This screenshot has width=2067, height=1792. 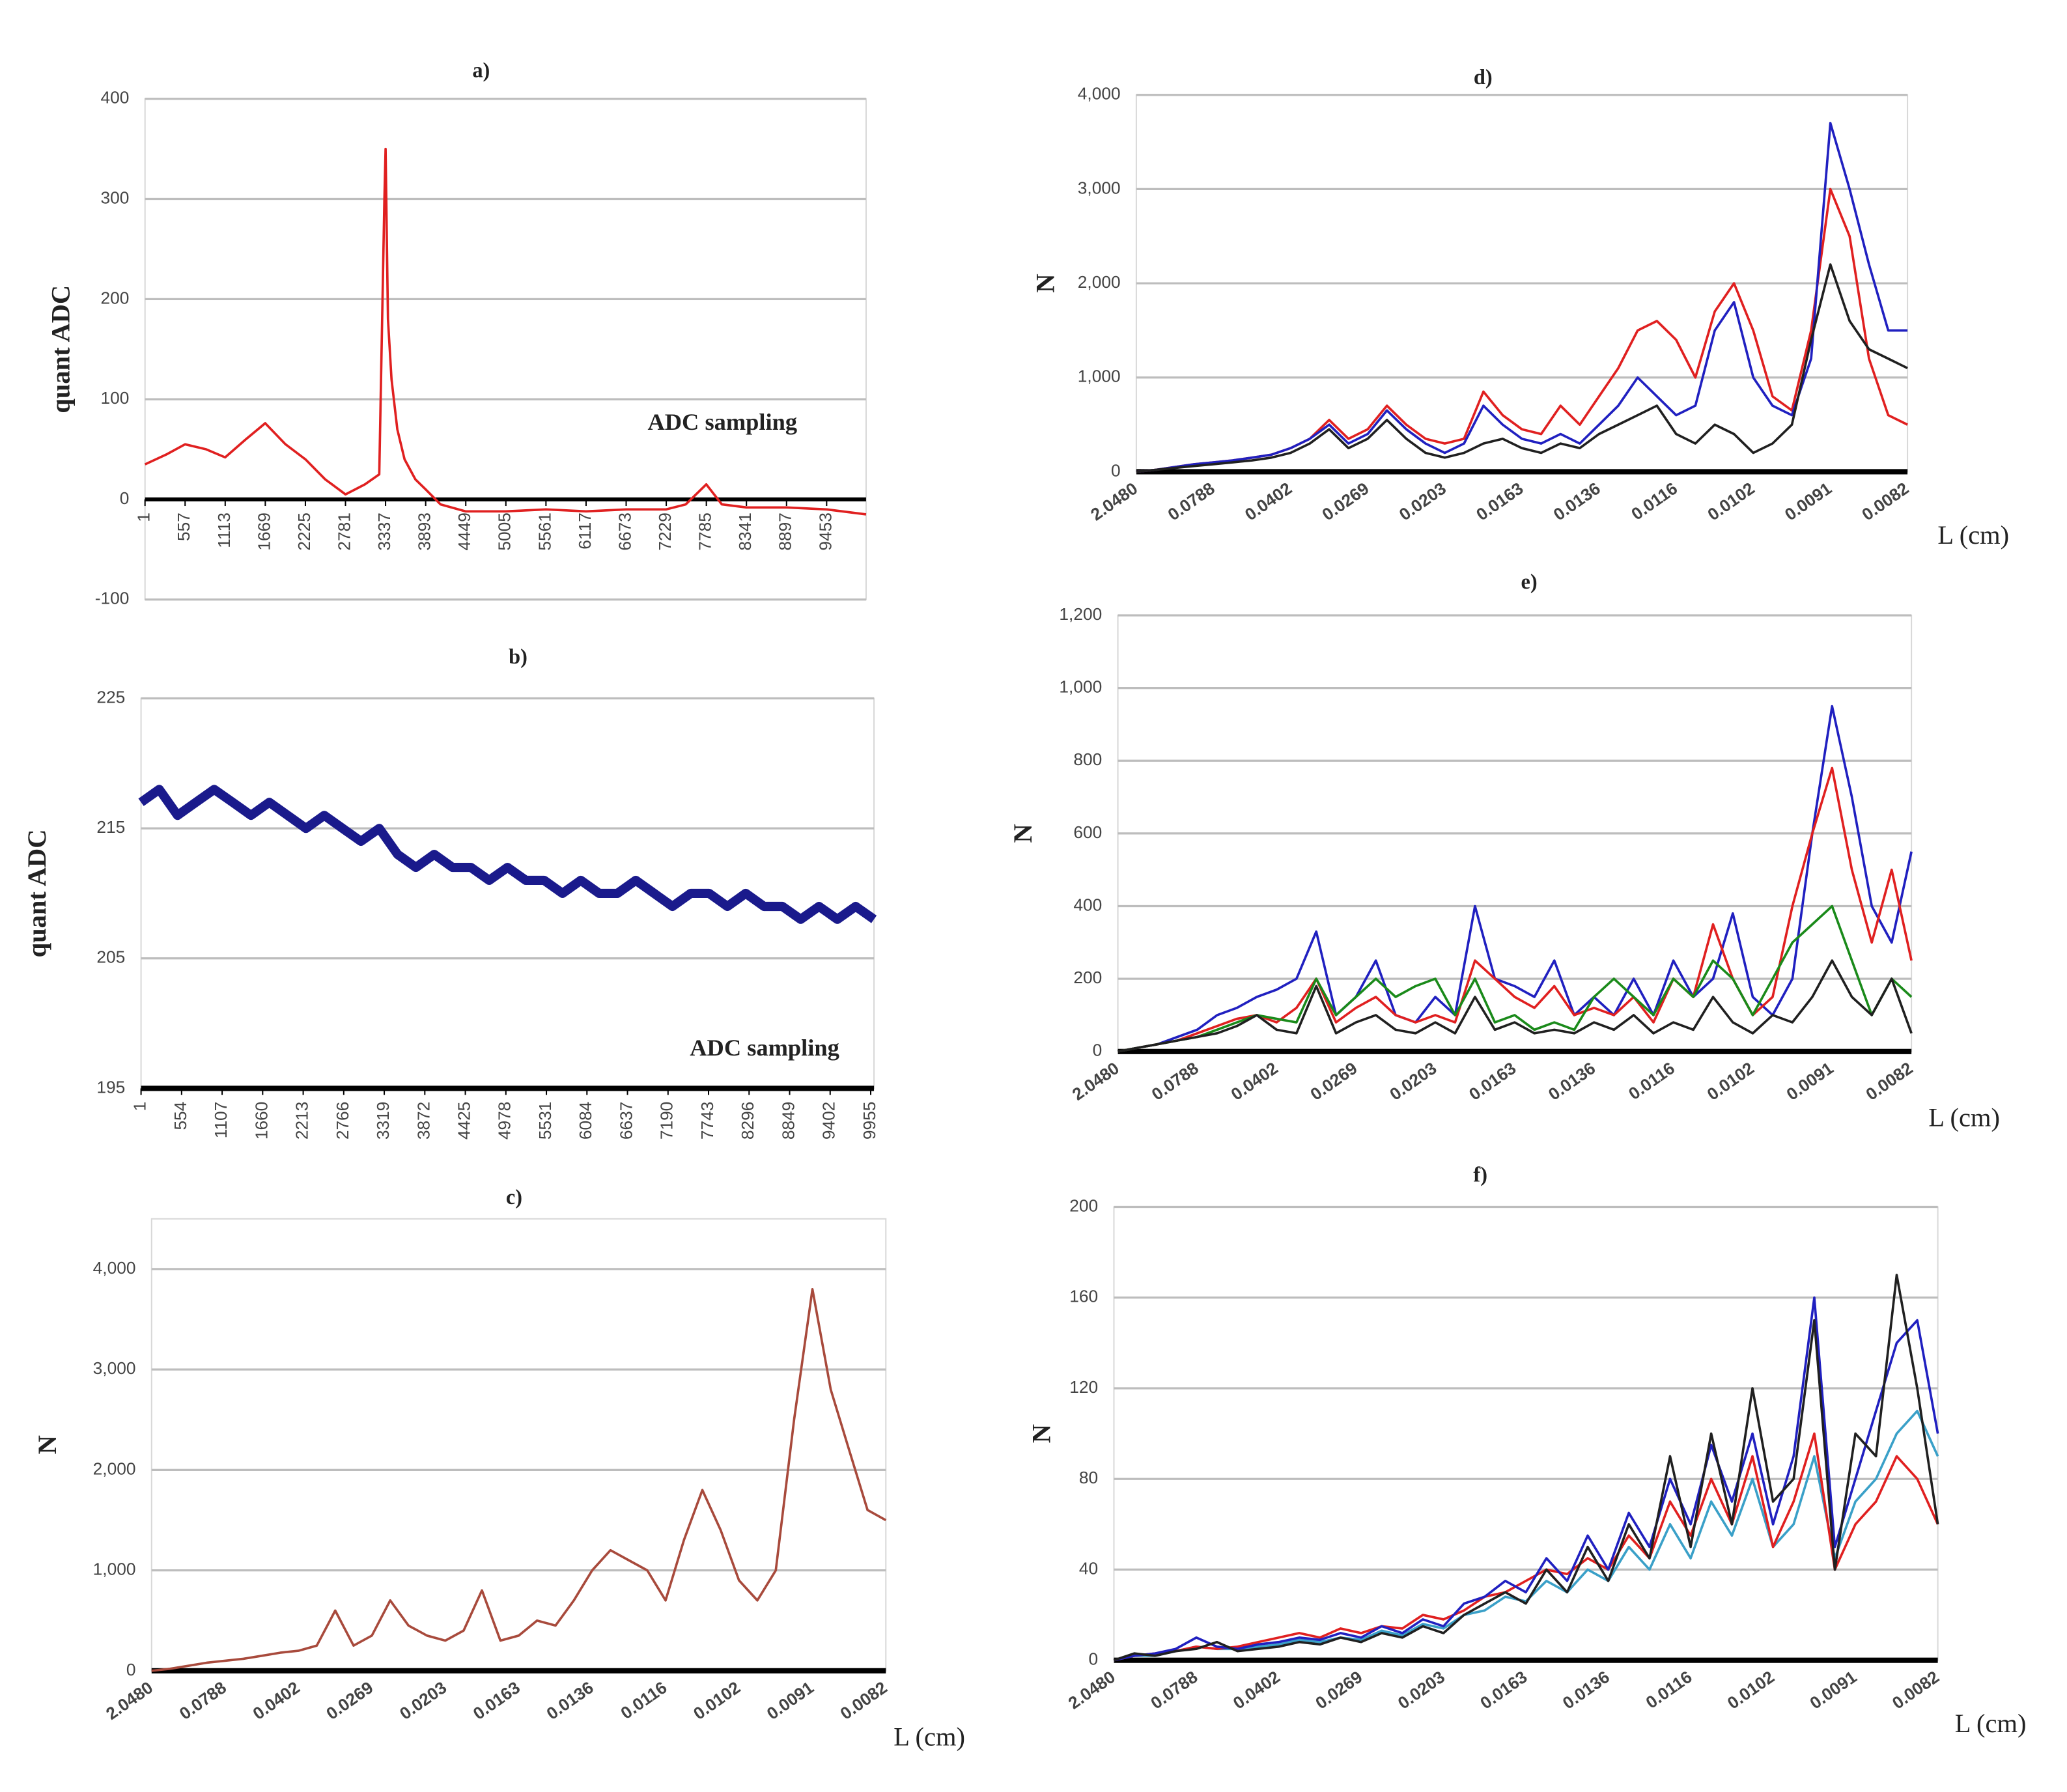 I want to click on y-tick-label: 80, so click(x=1088, y=1478).